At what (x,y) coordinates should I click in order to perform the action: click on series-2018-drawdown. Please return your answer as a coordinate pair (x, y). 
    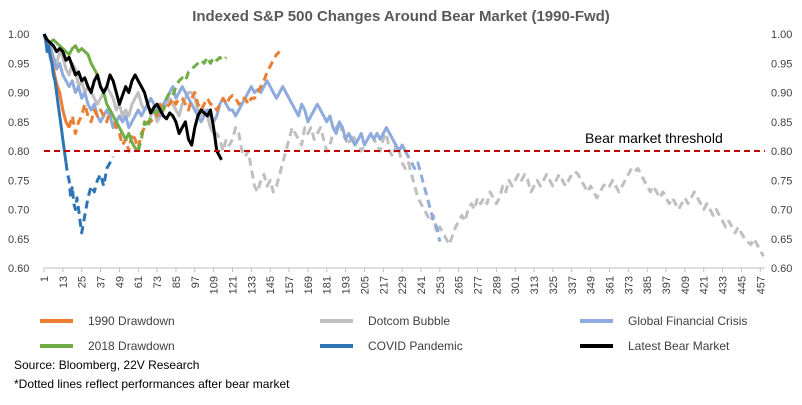
    Looking at the image, I should click on (135, 93).